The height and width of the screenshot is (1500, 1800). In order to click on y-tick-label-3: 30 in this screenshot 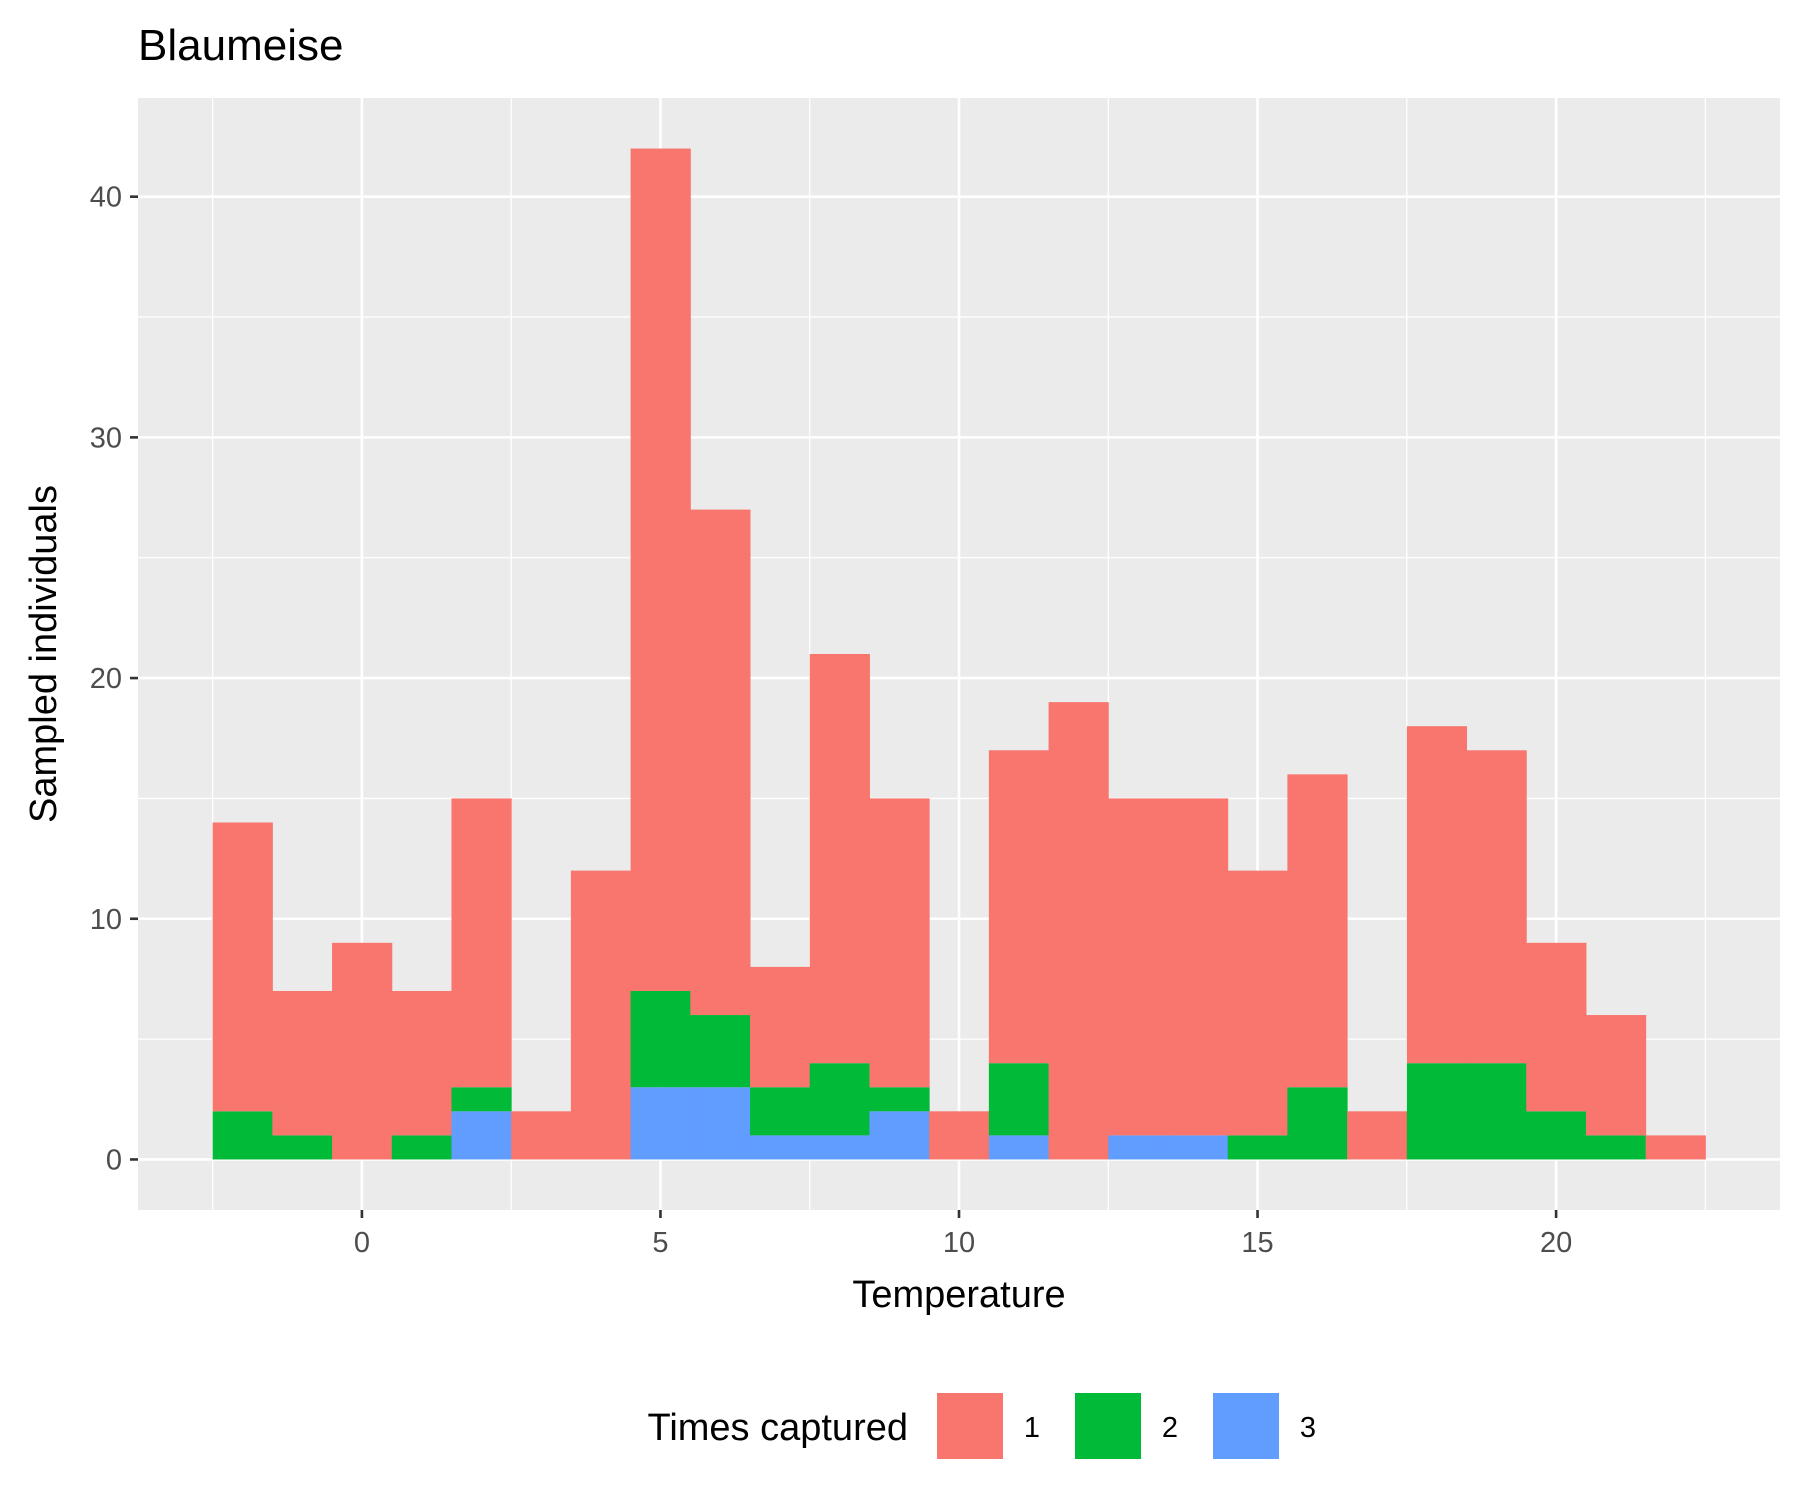, I will do `click(106, 438)`.